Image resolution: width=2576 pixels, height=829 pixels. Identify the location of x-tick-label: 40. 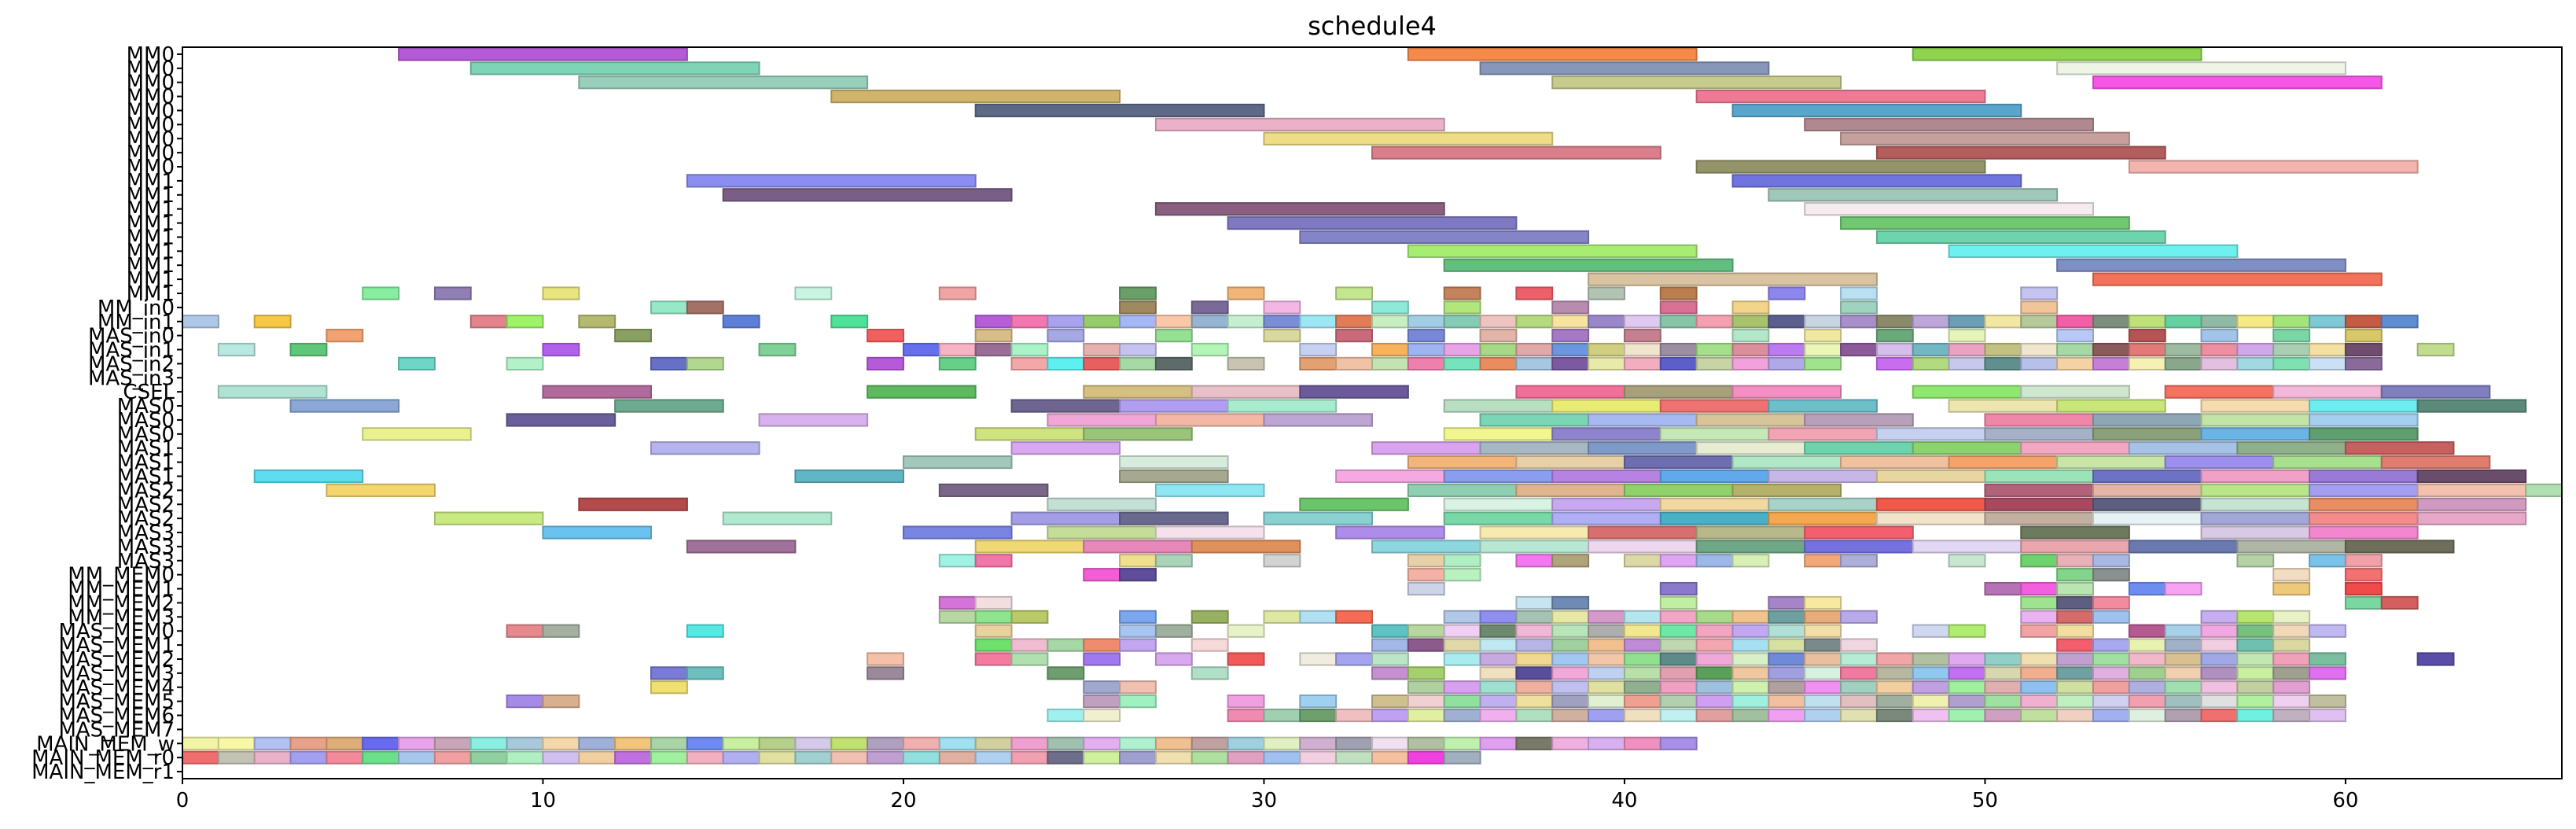
(1624, 800).